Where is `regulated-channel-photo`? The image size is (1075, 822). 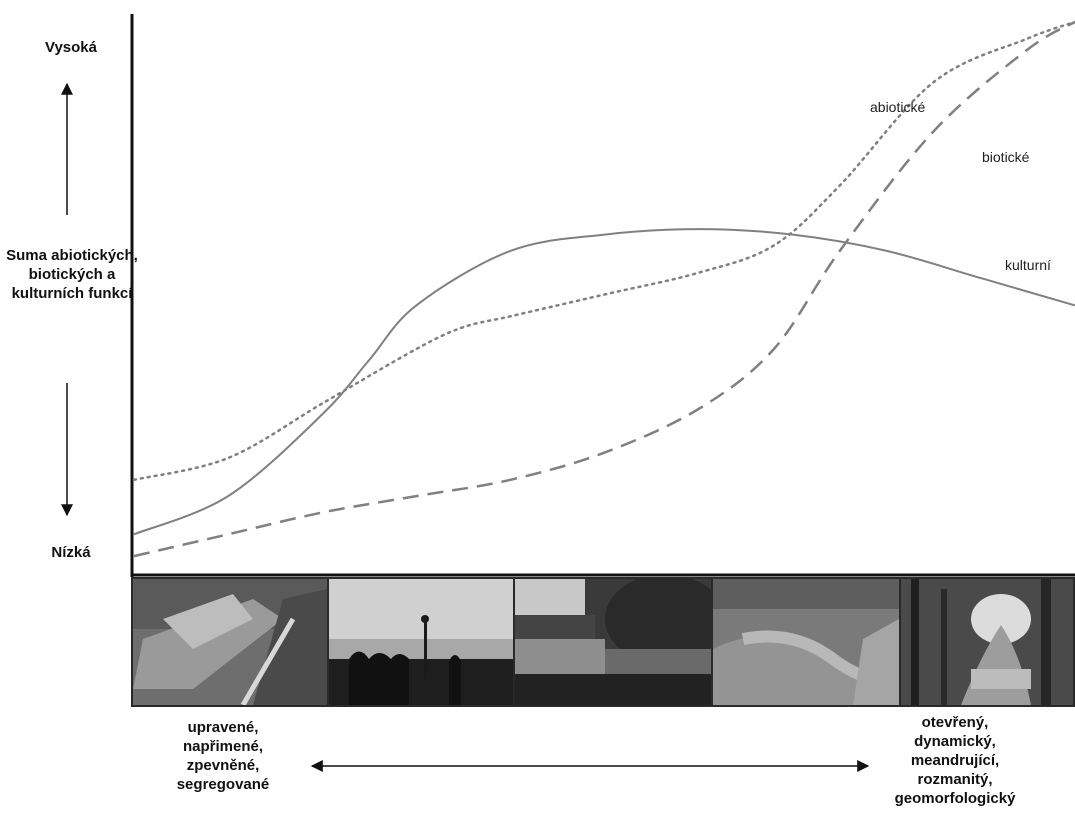
regulated-channel-photo is located at coordinates (230, 642).